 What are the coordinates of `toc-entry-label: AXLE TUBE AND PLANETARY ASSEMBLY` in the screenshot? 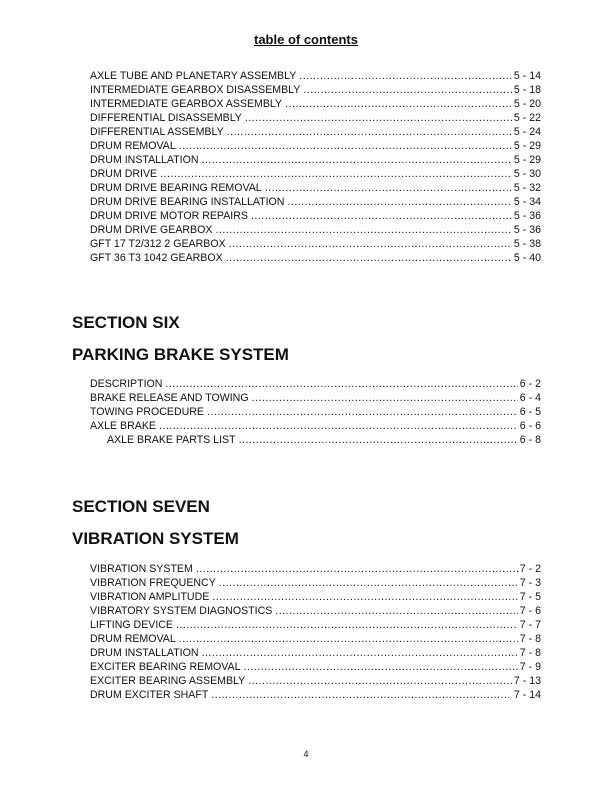 It's located at (193, 76).